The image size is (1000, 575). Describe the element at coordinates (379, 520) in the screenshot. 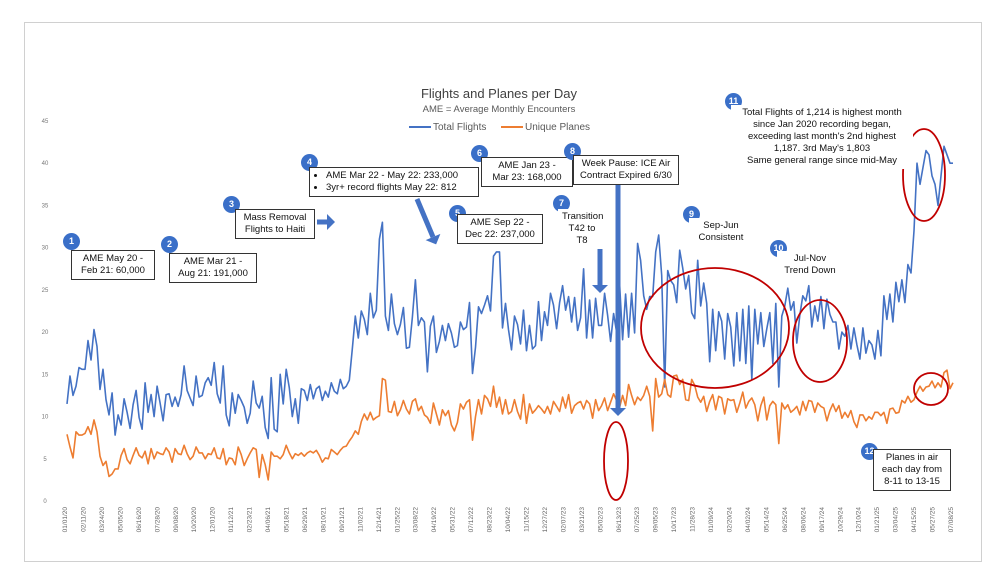

I see `x-tick-label: 12/14/21` at that location.